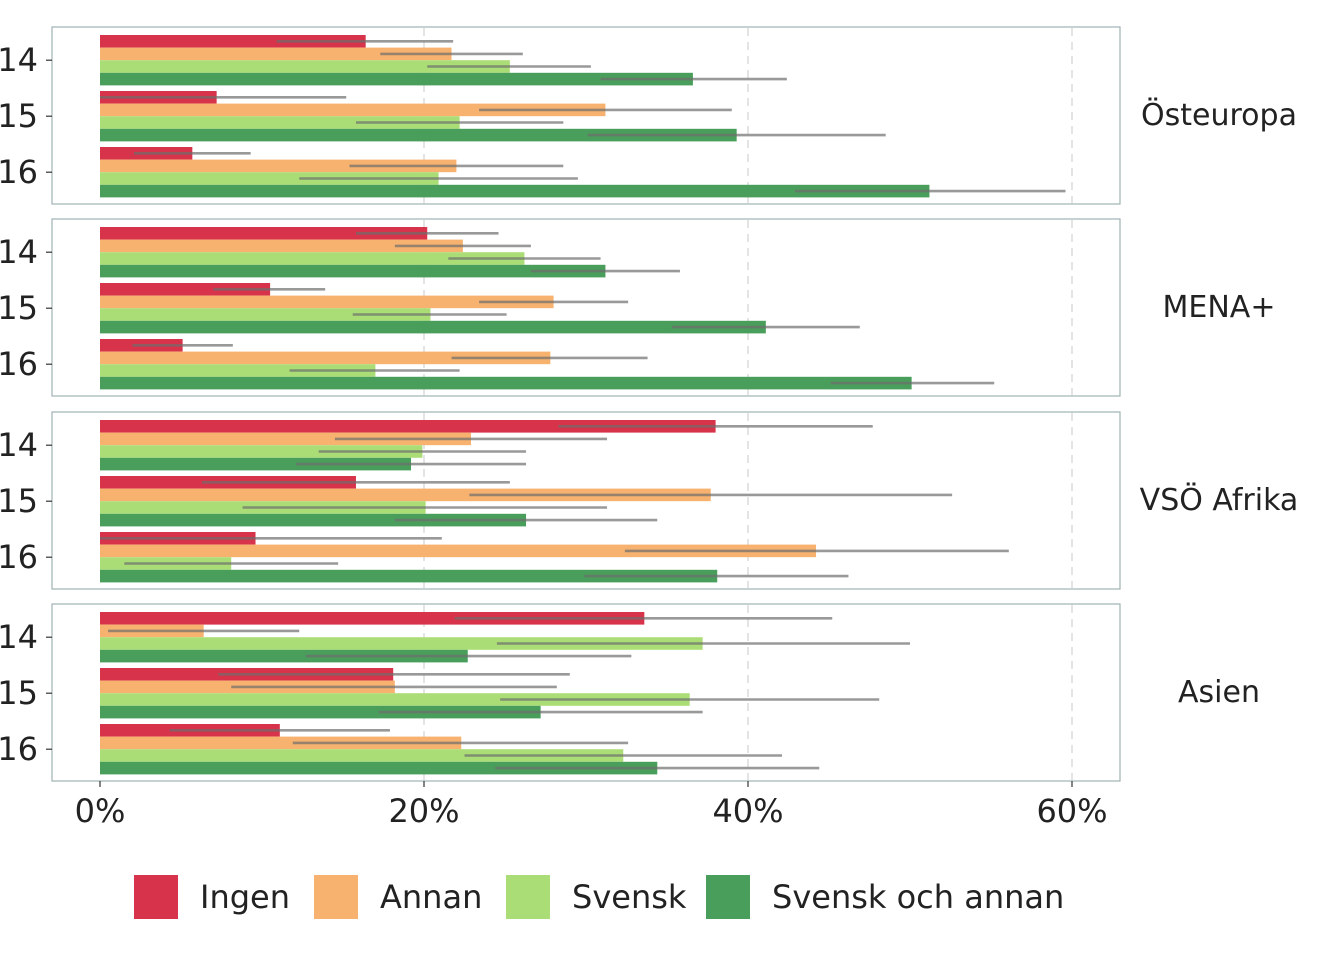 The width and height of the screenshot is (1344, 960). I want to click on legend: Ingen Annan Svensk Svensk och annan, so click(672, 897).